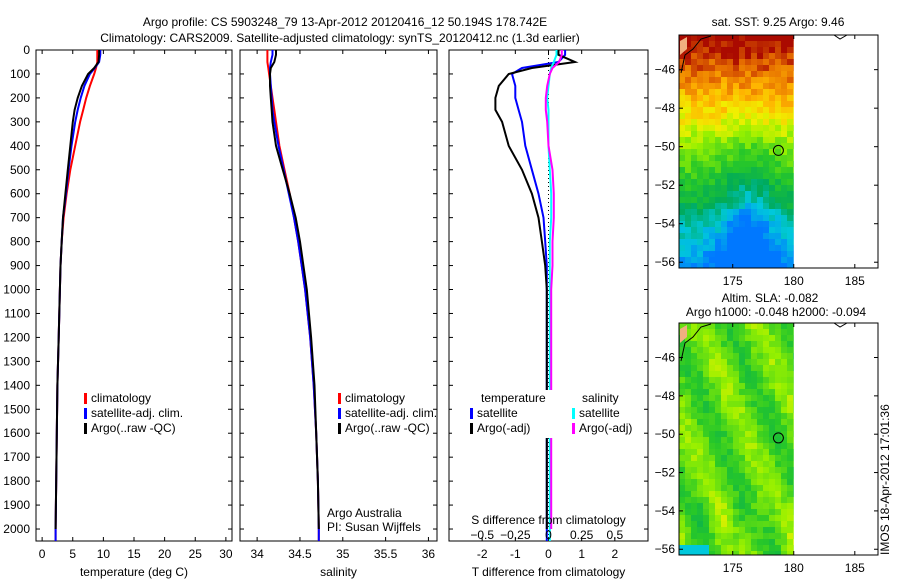  Describe the element at coordinates (665, 473) in the screenshot. I see `map-y-tick-label: −52` at that location.